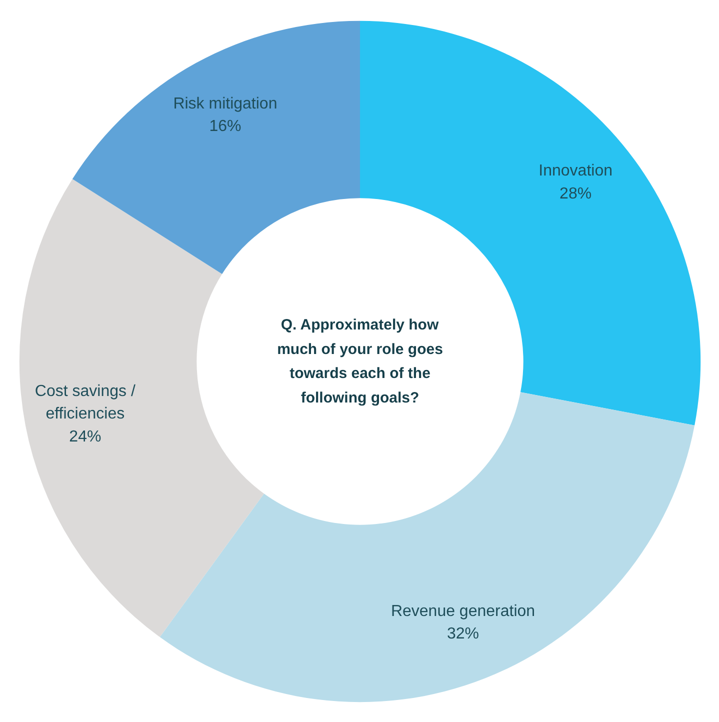 The image size is (719, 722). What do you see at coordinates (576, 193) in the screenshot?
I see `data-label: 28%` at bounding box center [576, 193].